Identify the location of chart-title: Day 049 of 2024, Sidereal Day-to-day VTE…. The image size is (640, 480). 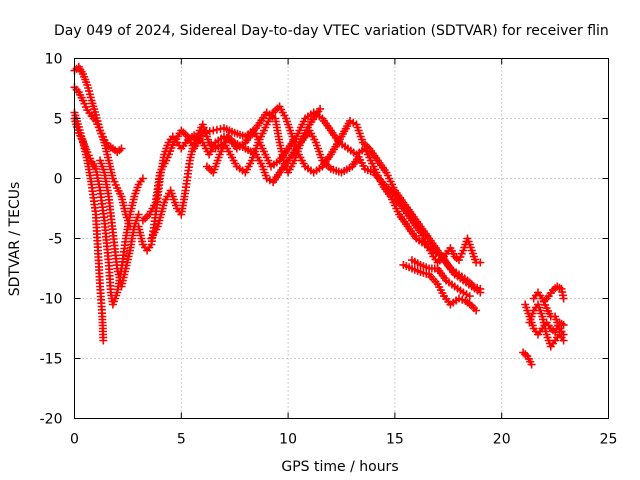
(331, 31).